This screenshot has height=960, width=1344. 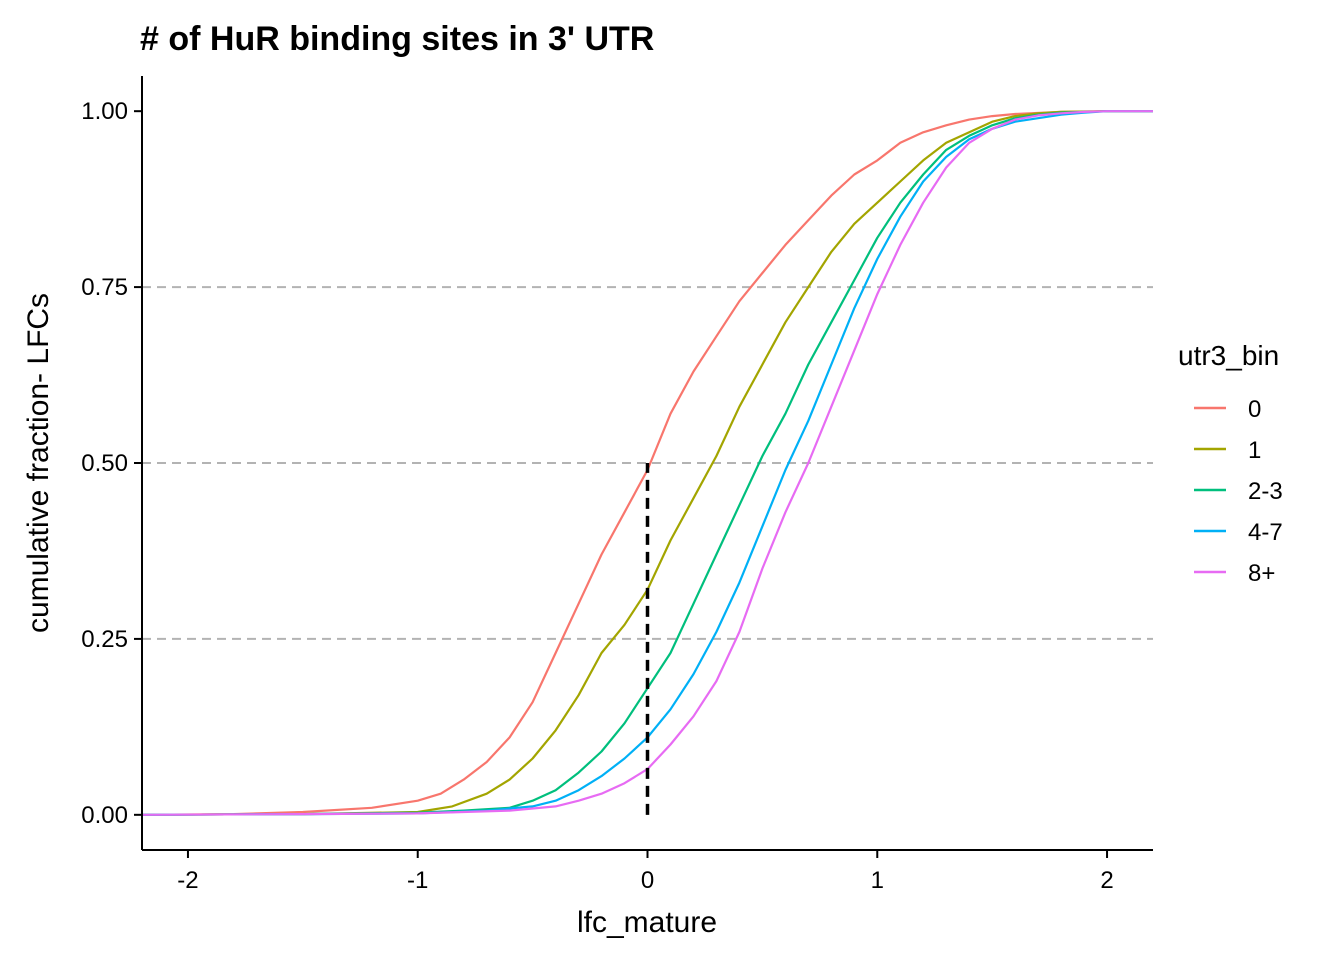 What do you see at coordinates (104, 463) in the screenshot?
I see `y-tick-label-2: 0.50` at bounding box center [104, 463].